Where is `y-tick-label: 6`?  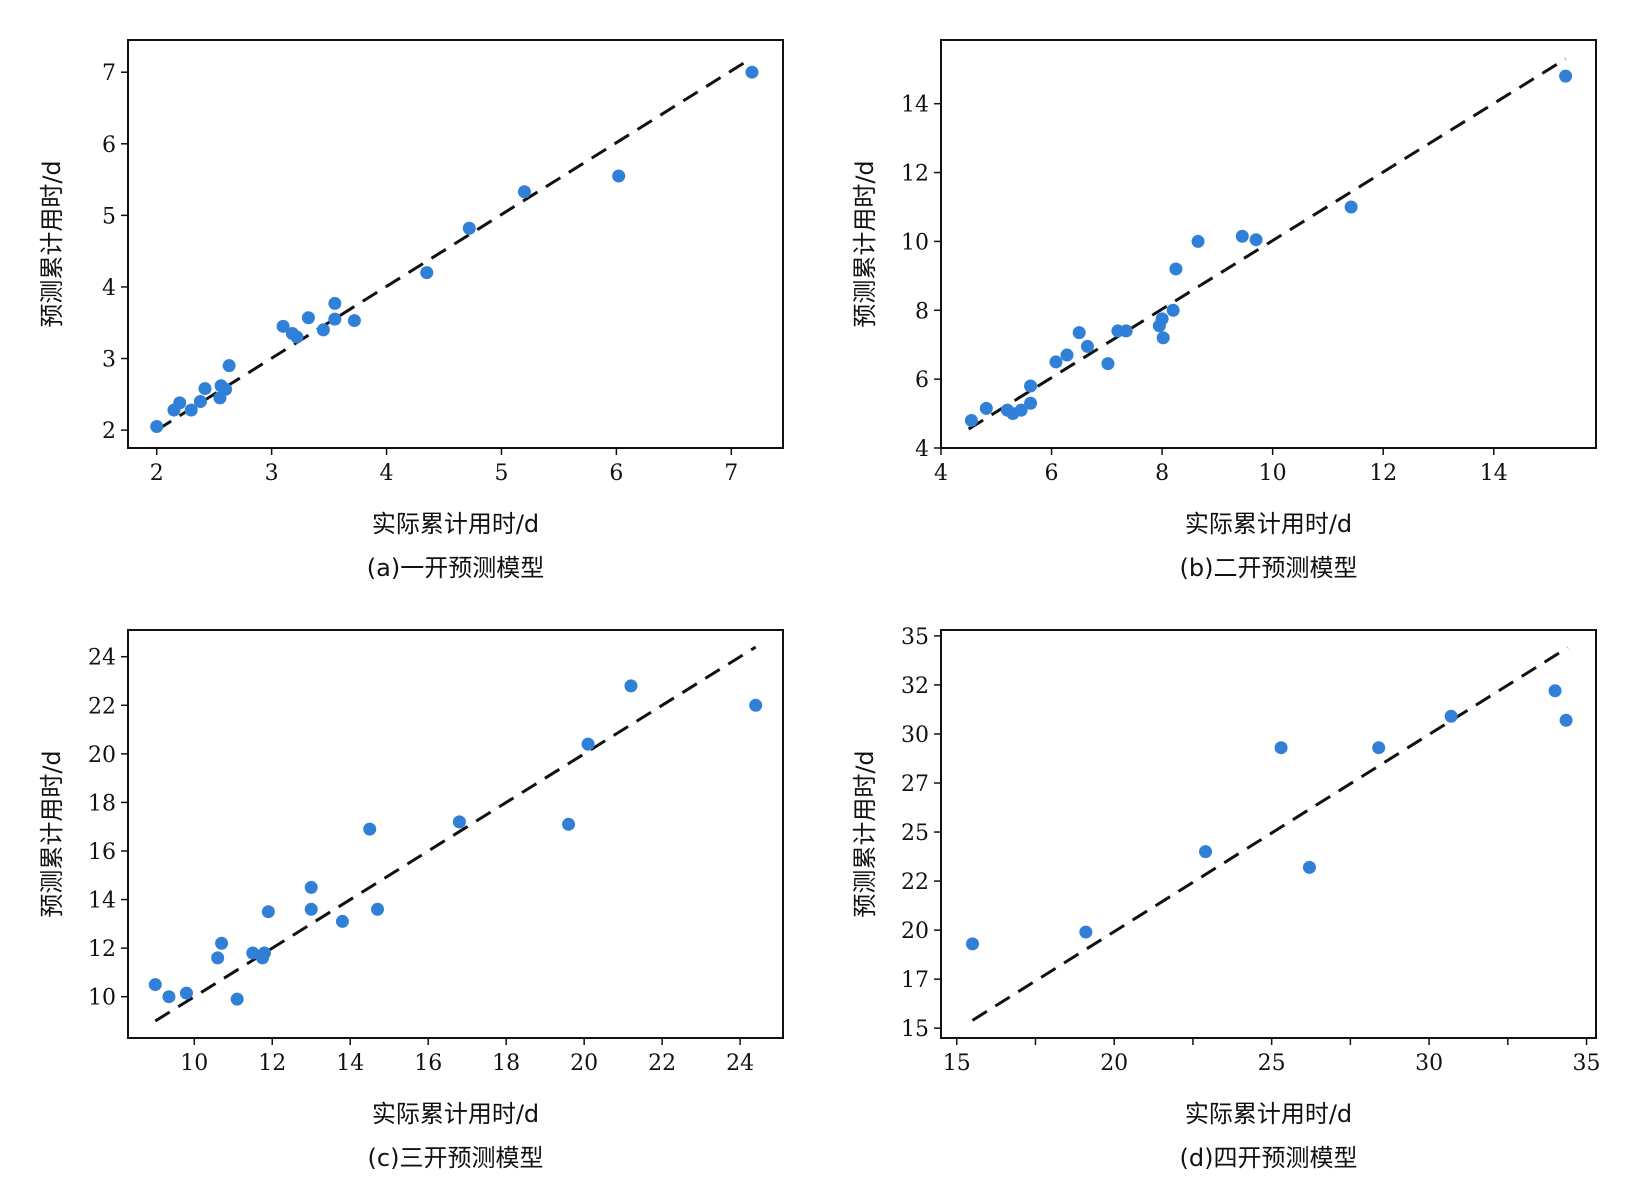
y-tick-label: 6 is located at coordinates (922, 380).